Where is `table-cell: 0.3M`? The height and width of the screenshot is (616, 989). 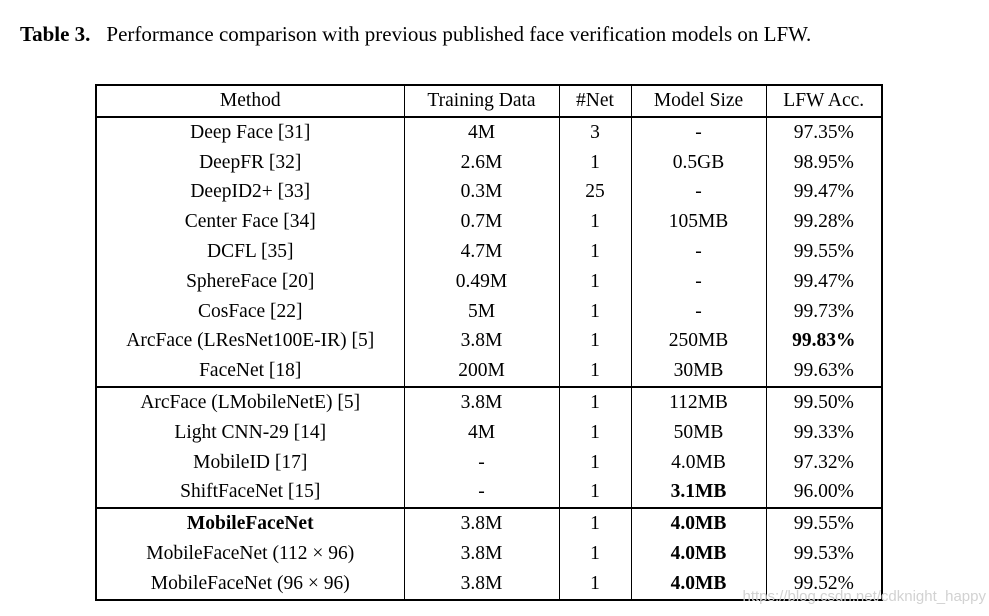 table-cell: 0.3M is located at coordinates (481, 192).